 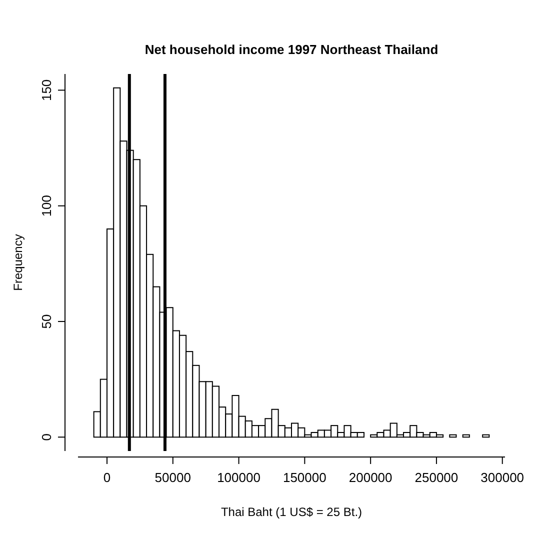 I want to click on x-tick-label: 200000, so click(x=370, y=477).